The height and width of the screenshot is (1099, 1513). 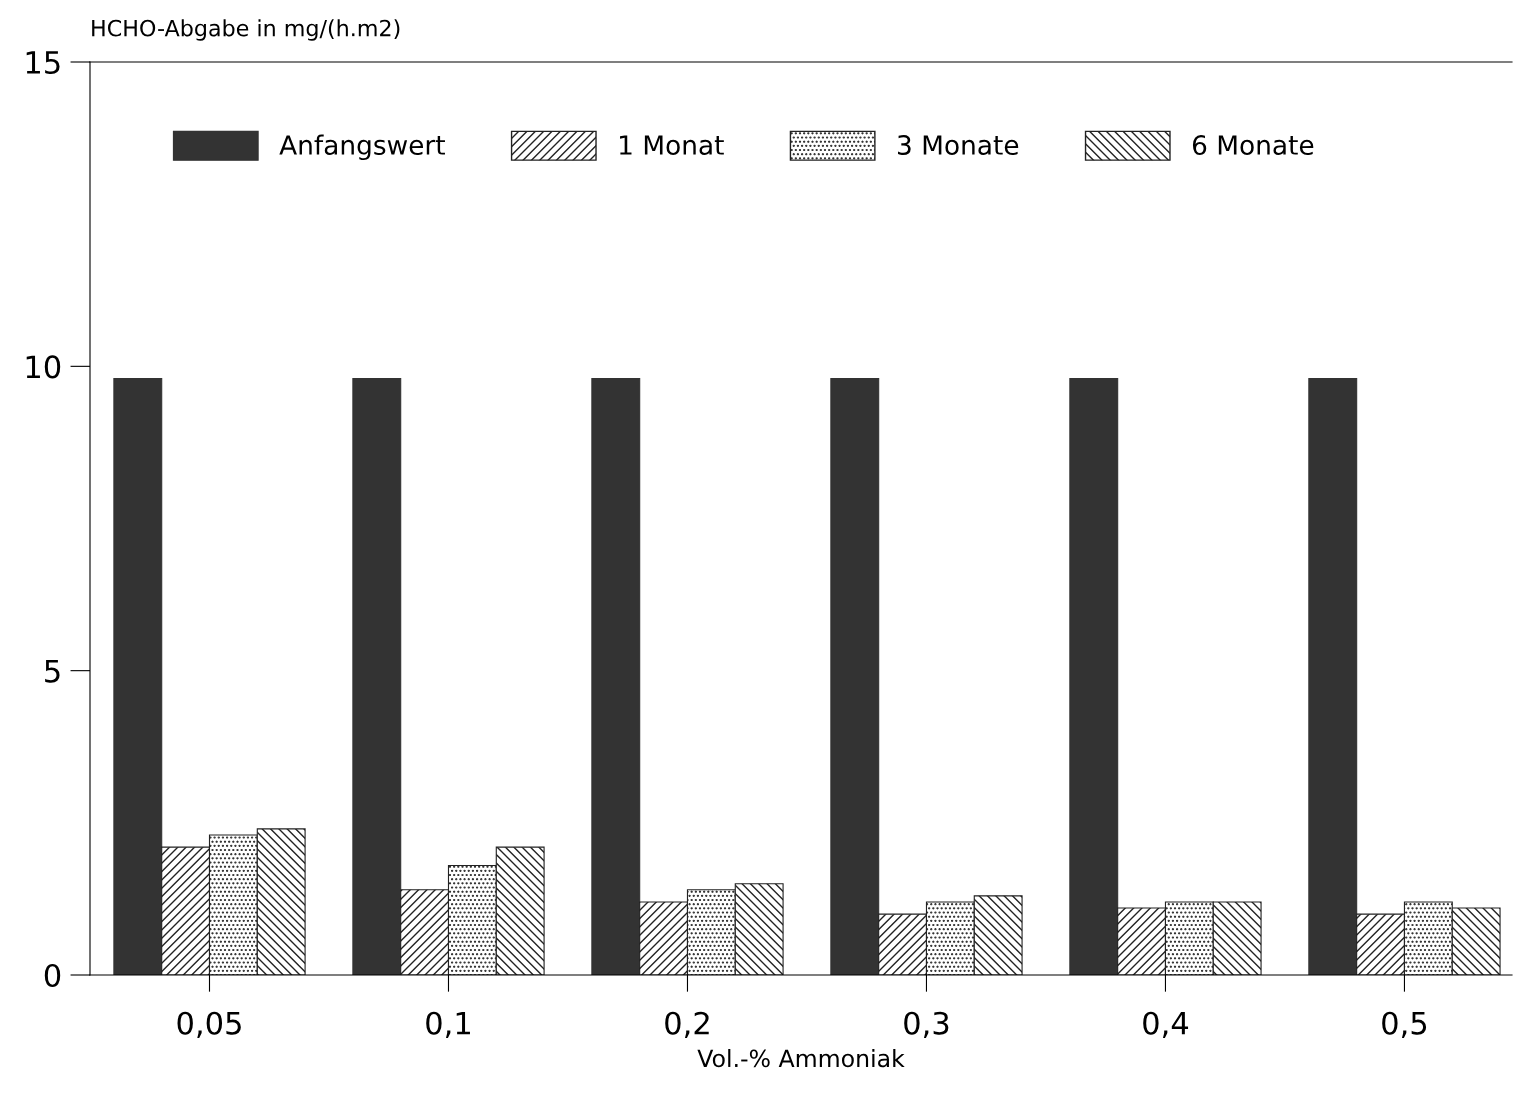 I want to click on y-tick-label: 15, so click(x=43, y=63).